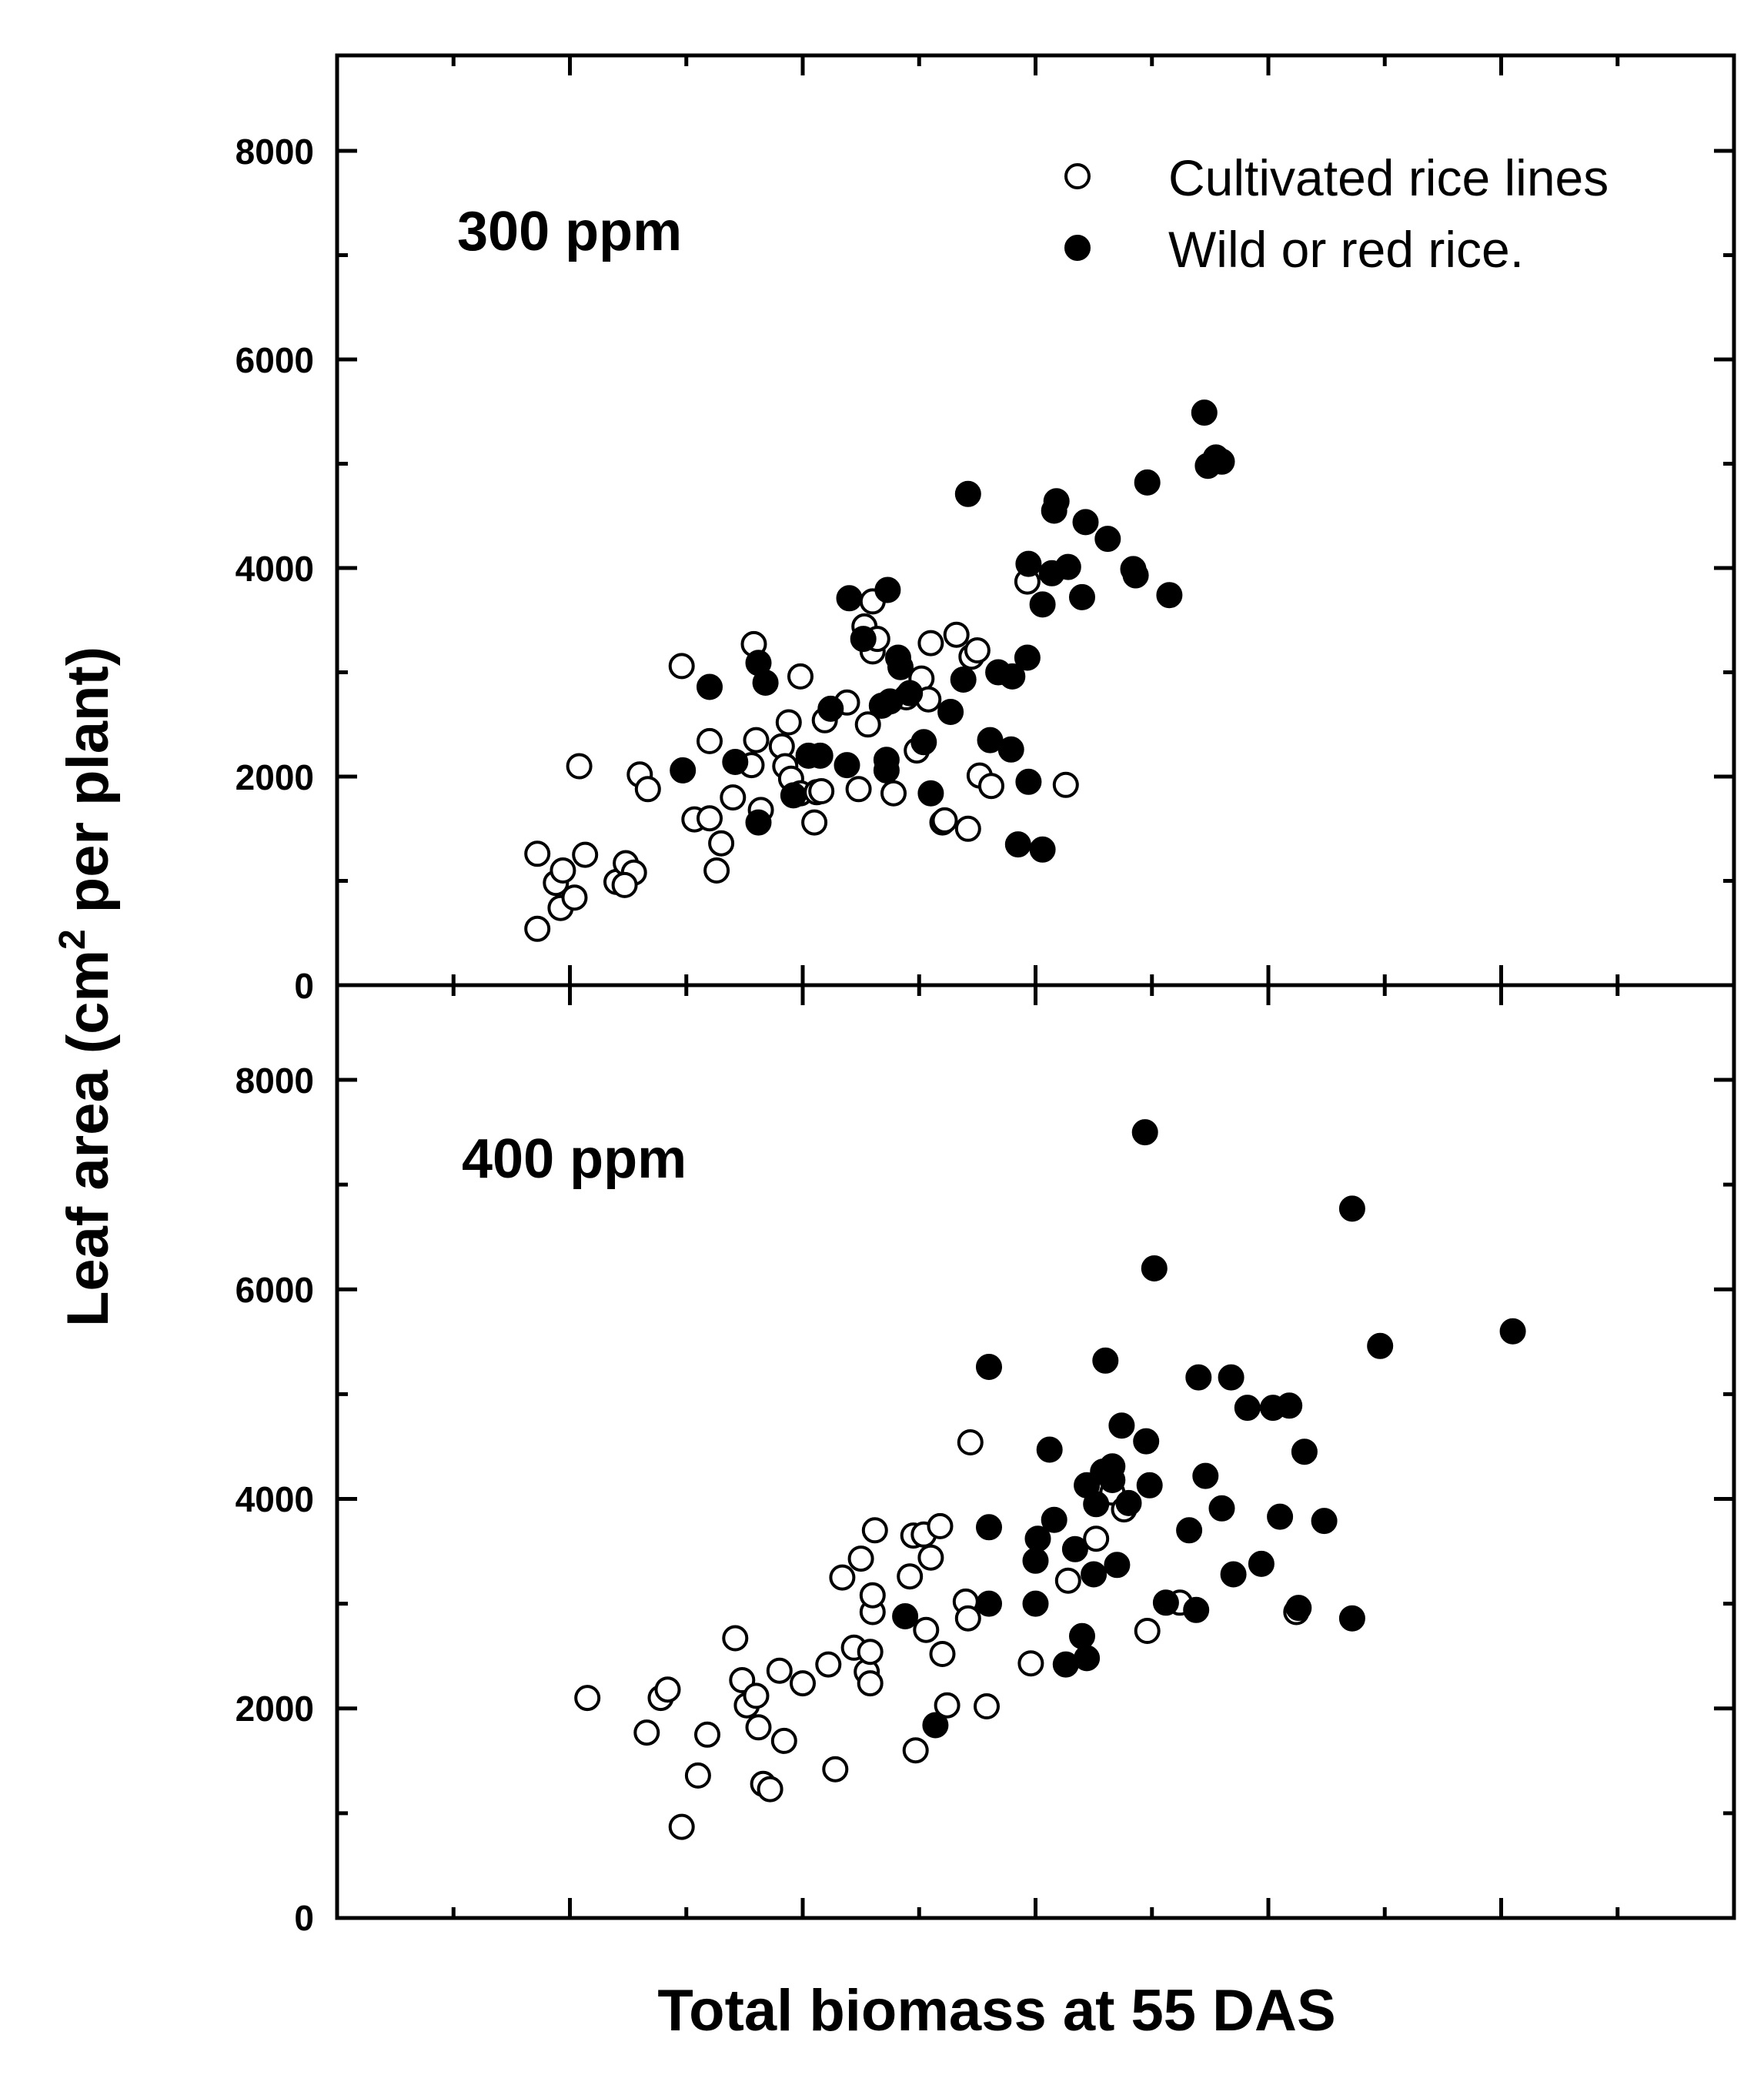 The height and width of the screenshot is (2075, 1764). What do you see at coordinates (569, 231) in the screenshot?
I see `panel-top-title: 300 ppm` at bounding box center [569, 231].